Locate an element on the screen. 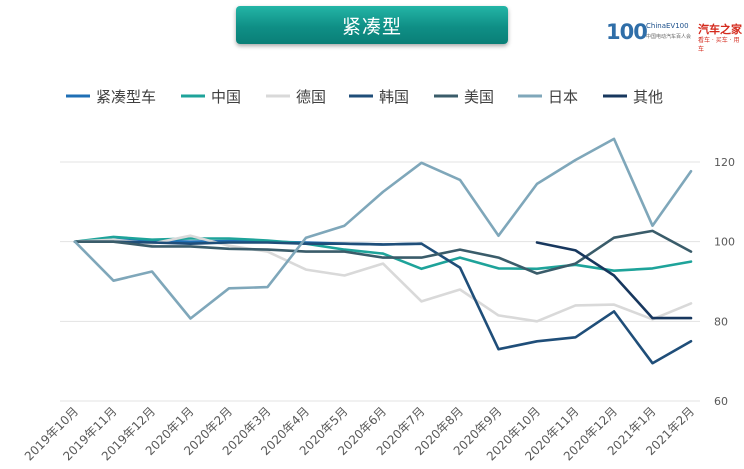 This screenshot has width=744, height=469. chart-title: 紧凑型 is located at coordinates (371, 26).